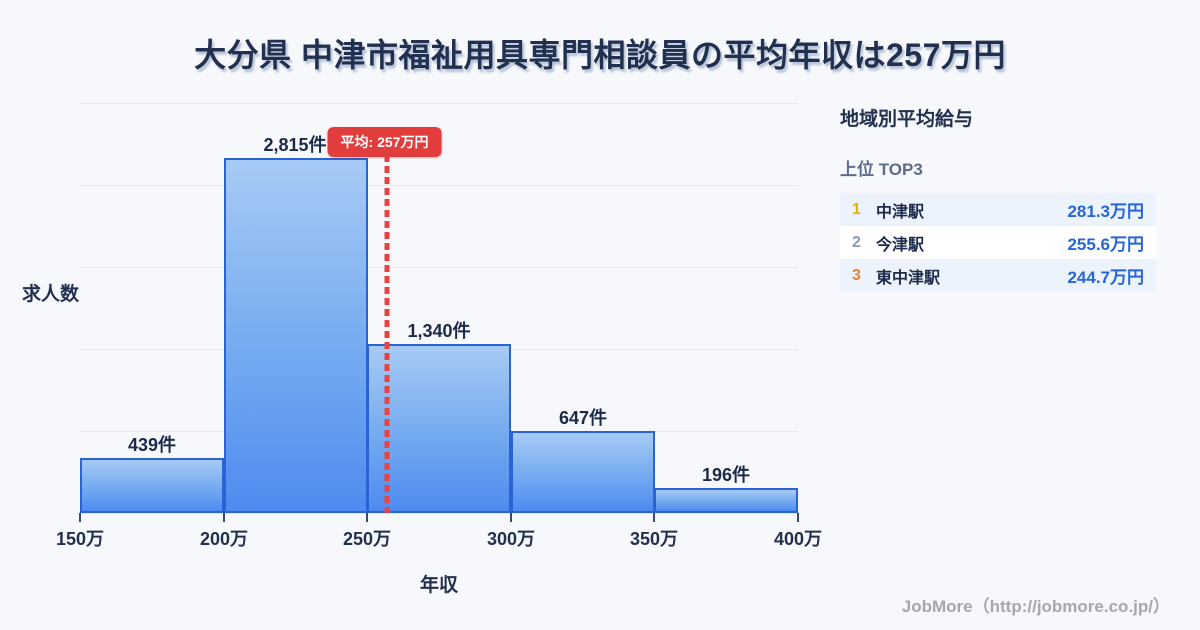 This screenshot has height=630, width=1200. I want to click on station-name: 今津駅, so click(900, 245).